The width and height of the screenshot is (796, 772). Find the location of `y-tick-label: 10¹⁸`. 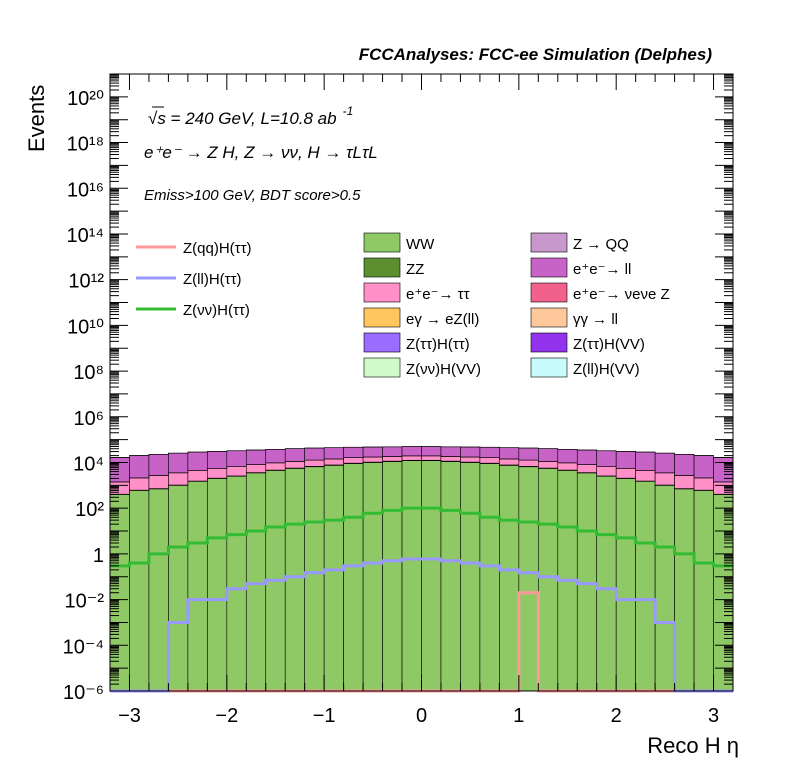

y-tick-label: 10¹⁸ is located at coordinates (85, 145).